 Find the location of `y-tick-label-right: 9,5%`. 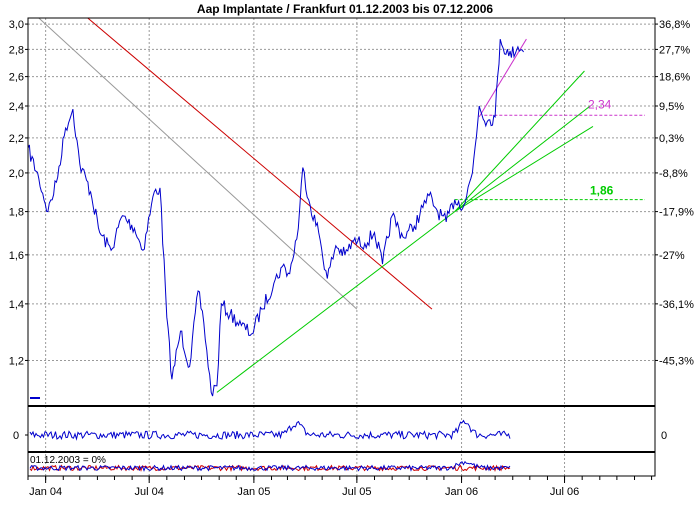

y-tick-label-right: 9,5% is located at coordinates (671, 107).